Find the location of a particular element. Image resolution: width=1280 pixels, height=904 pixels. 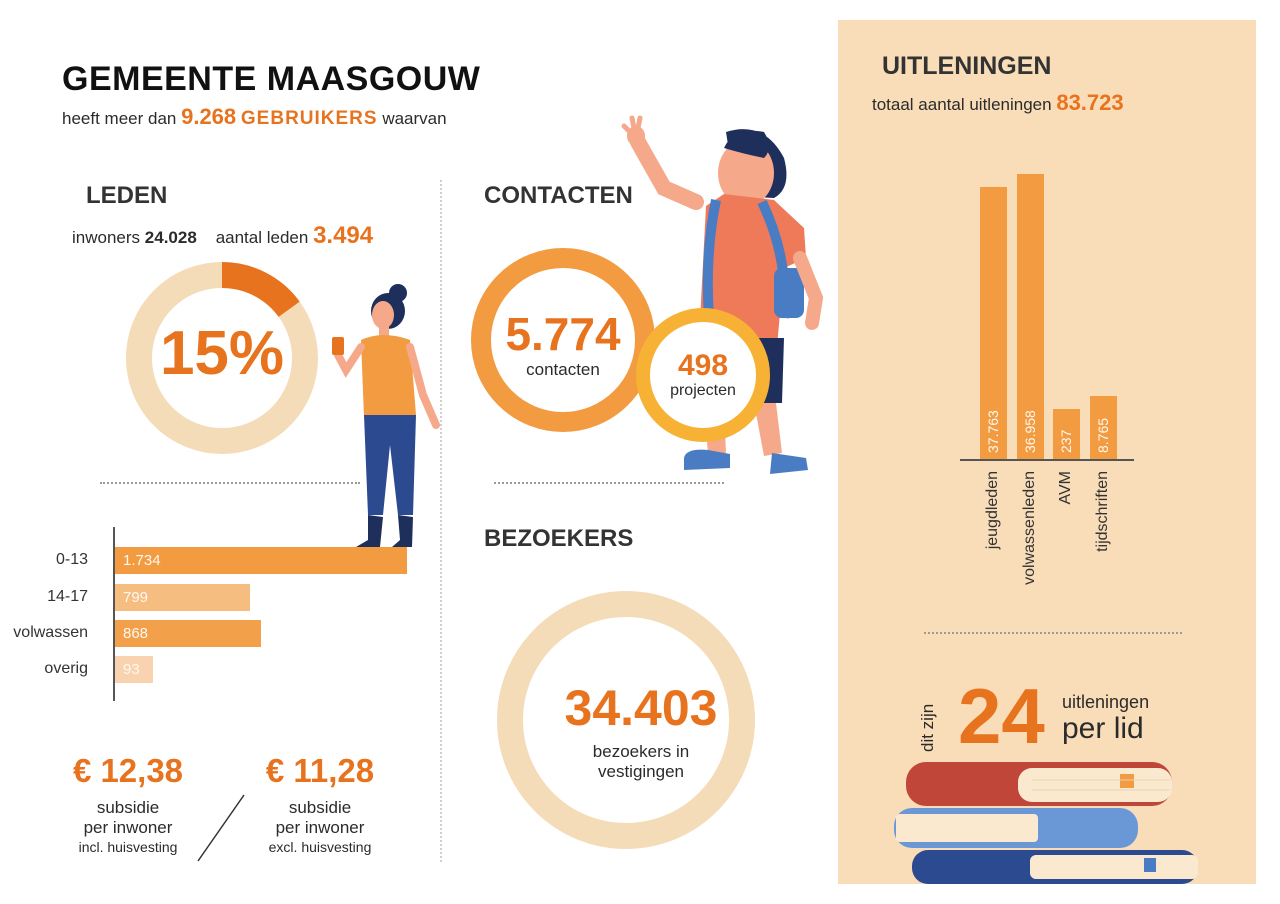

age-category-label: overig is located at coordinates (66, 668).